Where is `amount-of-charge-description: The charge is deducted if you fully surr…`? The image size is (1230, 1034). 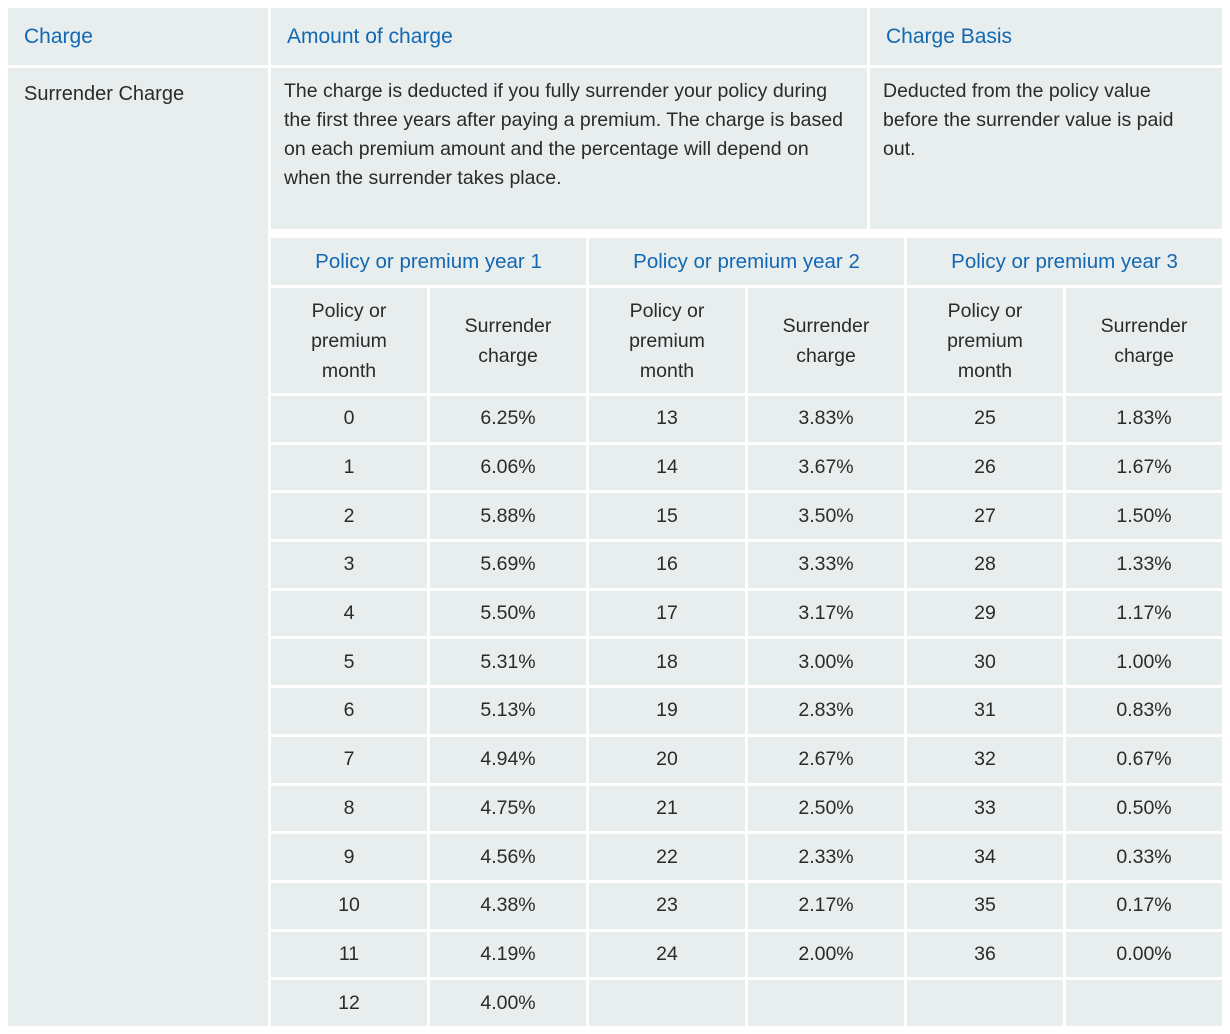 amount-of-charge-description: The charge is deducted if you fully surr… is located at coordinates (569, 148).